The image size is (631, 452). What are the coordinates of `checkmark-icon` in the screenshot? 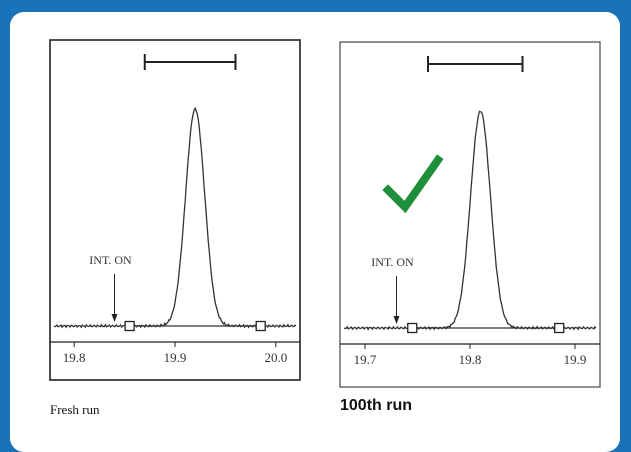 It's located at (413, 184).